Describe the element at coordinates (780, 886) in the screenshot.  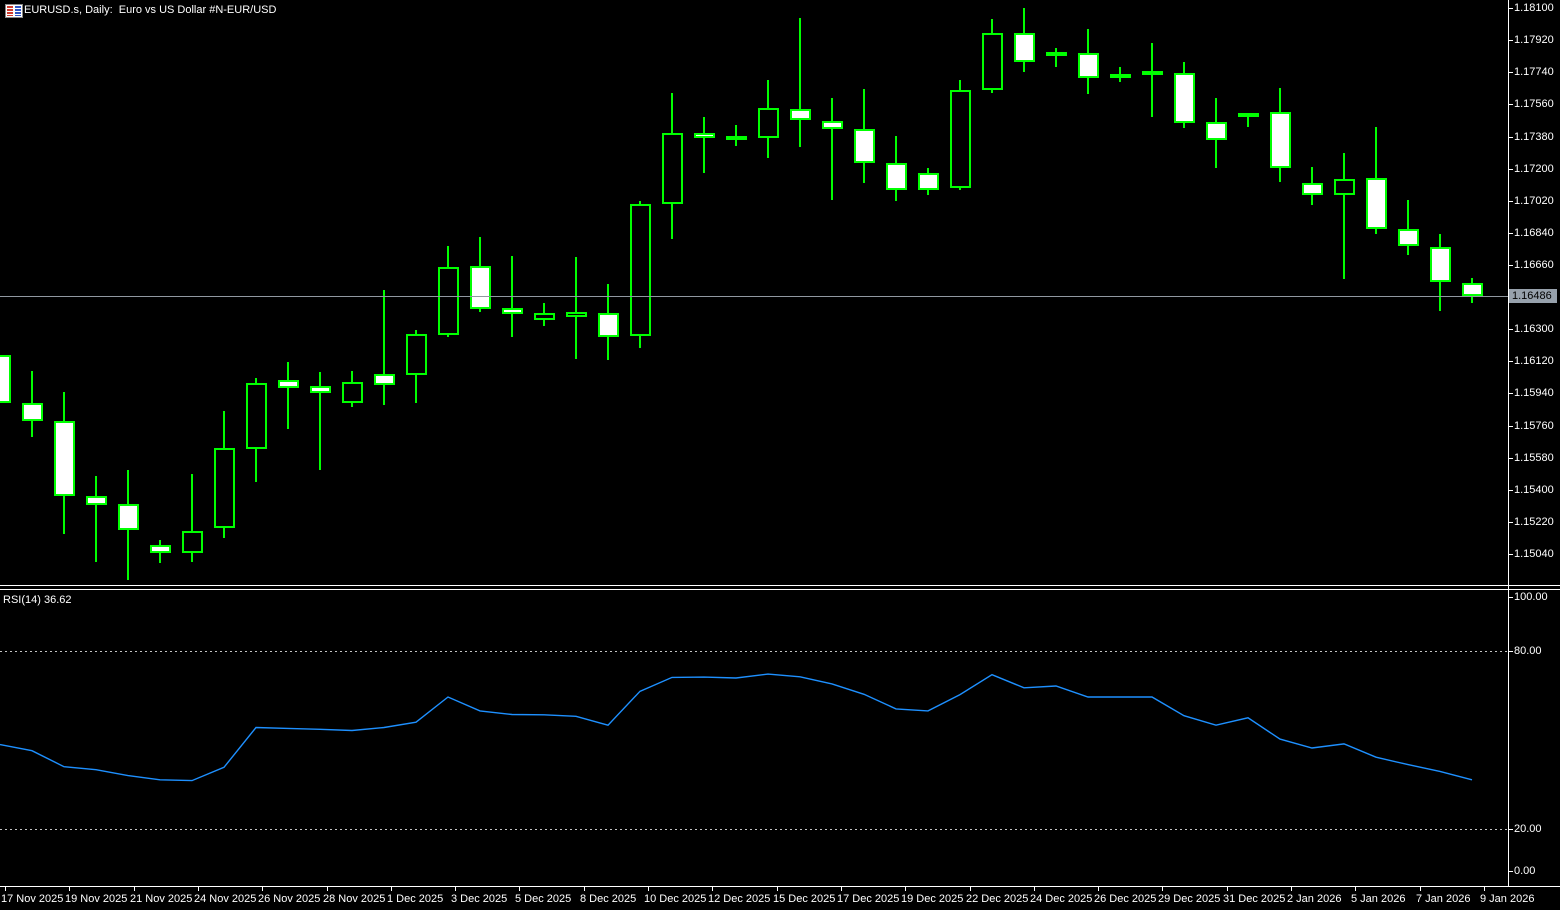
I see `time-axis-line` at that location.